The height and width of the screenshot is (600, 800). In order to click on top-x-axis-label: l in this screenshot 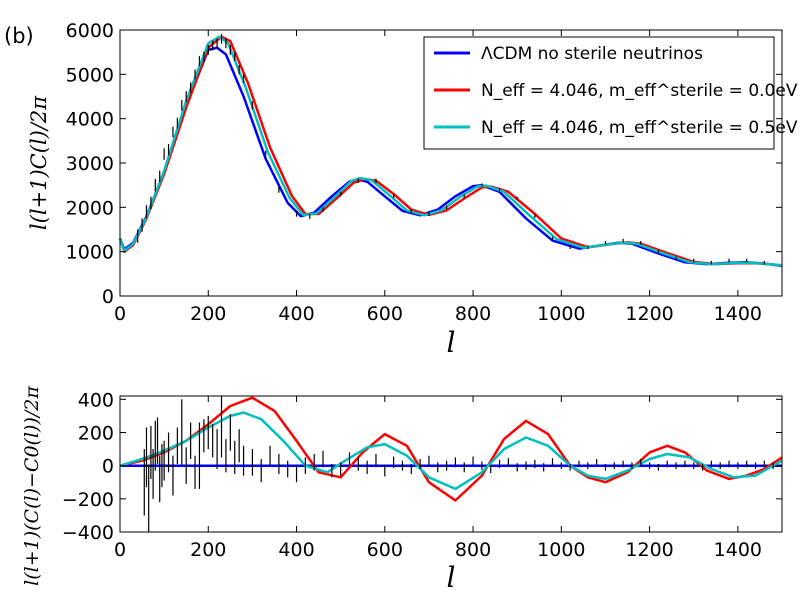, I will do `click(451, 342)`.